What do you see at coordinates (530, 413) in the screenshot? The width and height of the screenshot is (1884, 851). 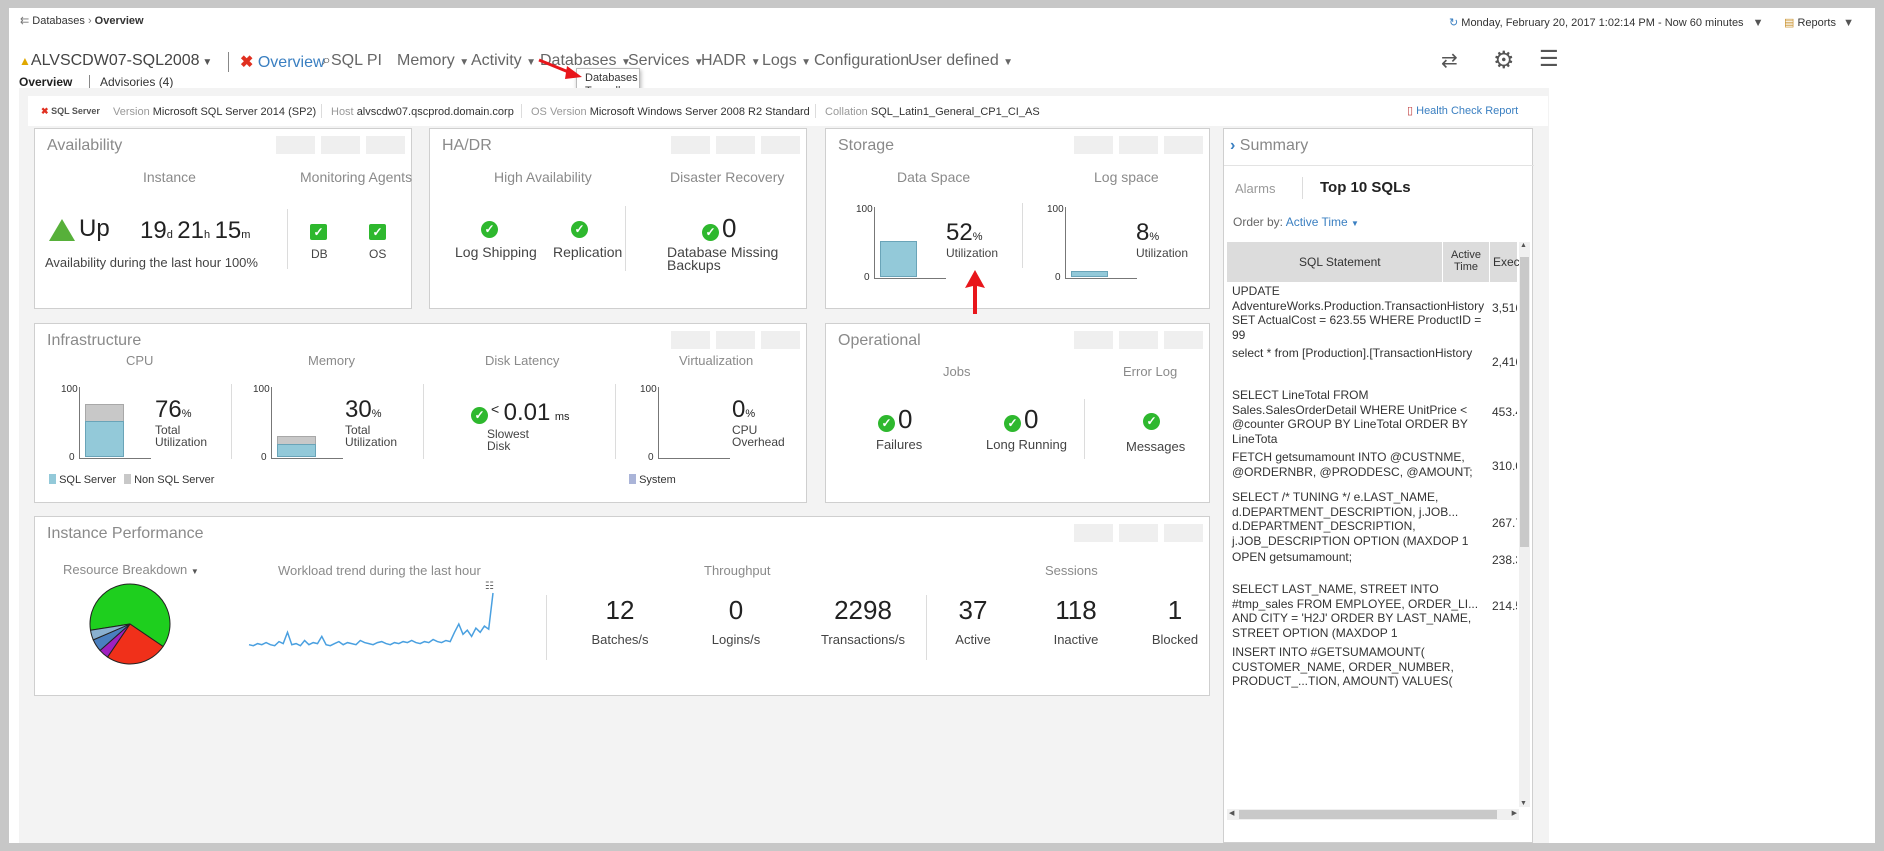 I see `disk-latency-value: < 0.01 ms` at bounding box center [530, 413].